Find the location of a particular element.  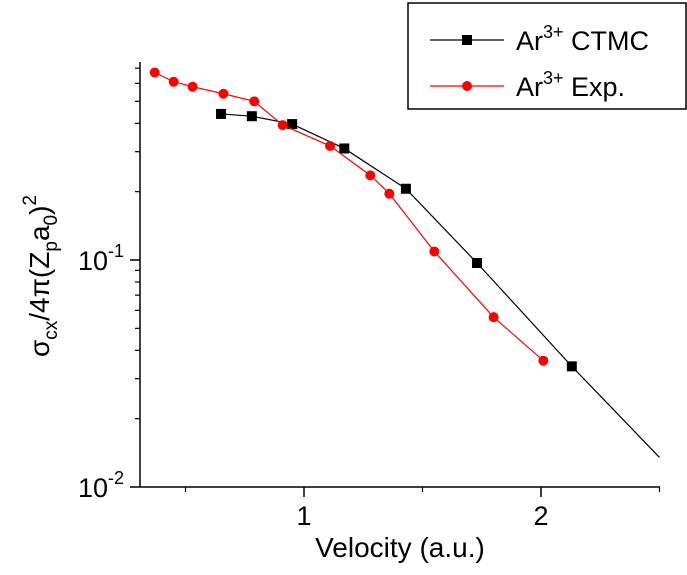

legend: Ar3+ CTMC Ar3+ Exp. is located at coordinates (547, 56).